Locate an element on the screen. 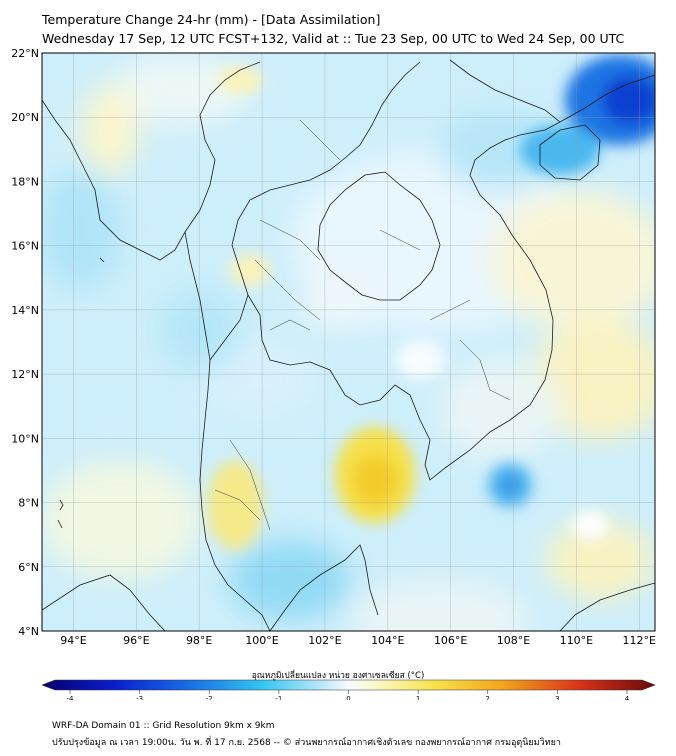 This screenshot has width=676, height=756. lat-tick-label: 16°N is located at coordinates (25, 246).